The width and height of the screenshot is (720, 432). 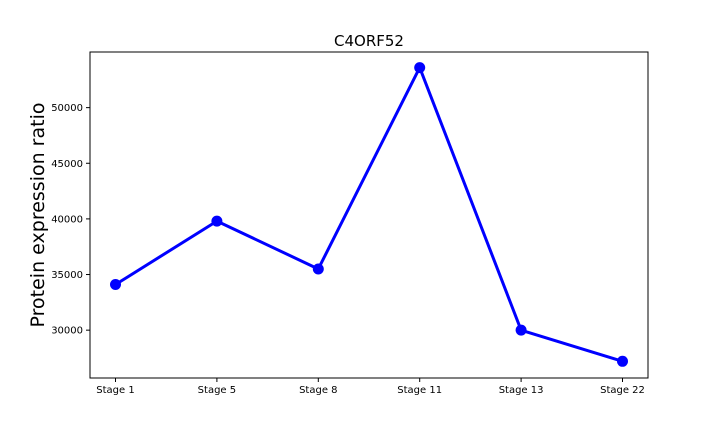 What do you see at coordinates (521, 390) in the screenshot?
I see `x-tick-label: Stage 13` at bounding box center [521, 390].